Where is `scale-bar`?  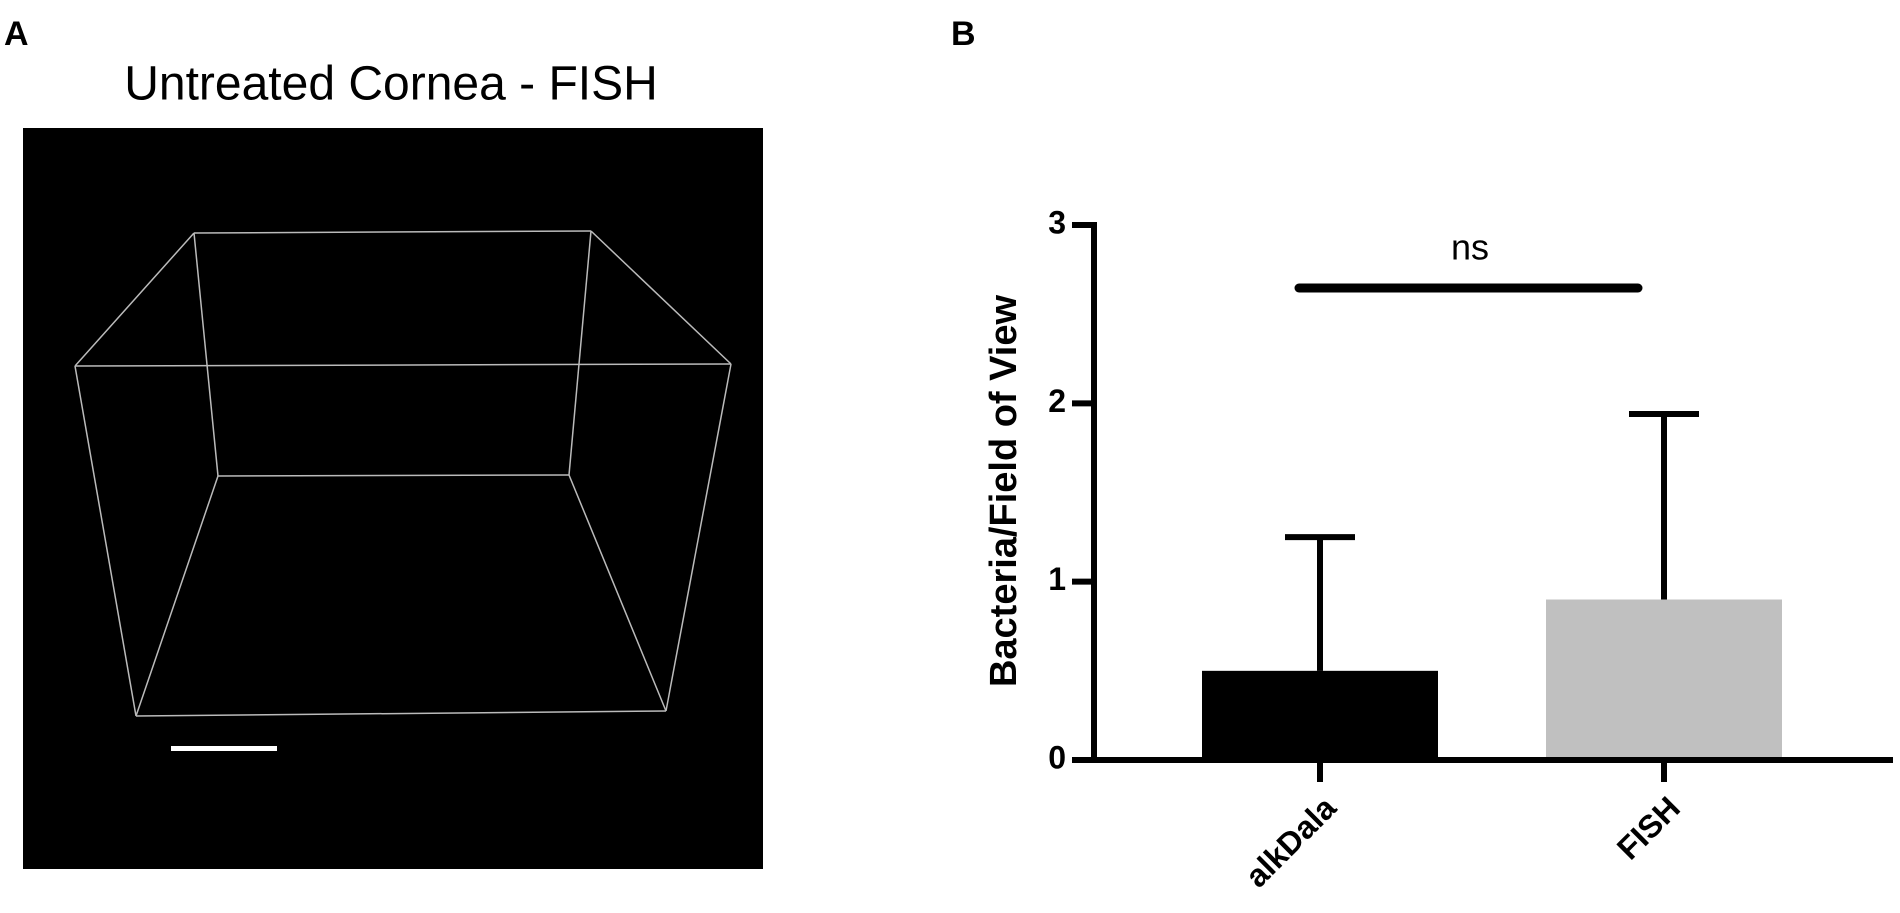 scale-bar is located at coordinates (224, 748).